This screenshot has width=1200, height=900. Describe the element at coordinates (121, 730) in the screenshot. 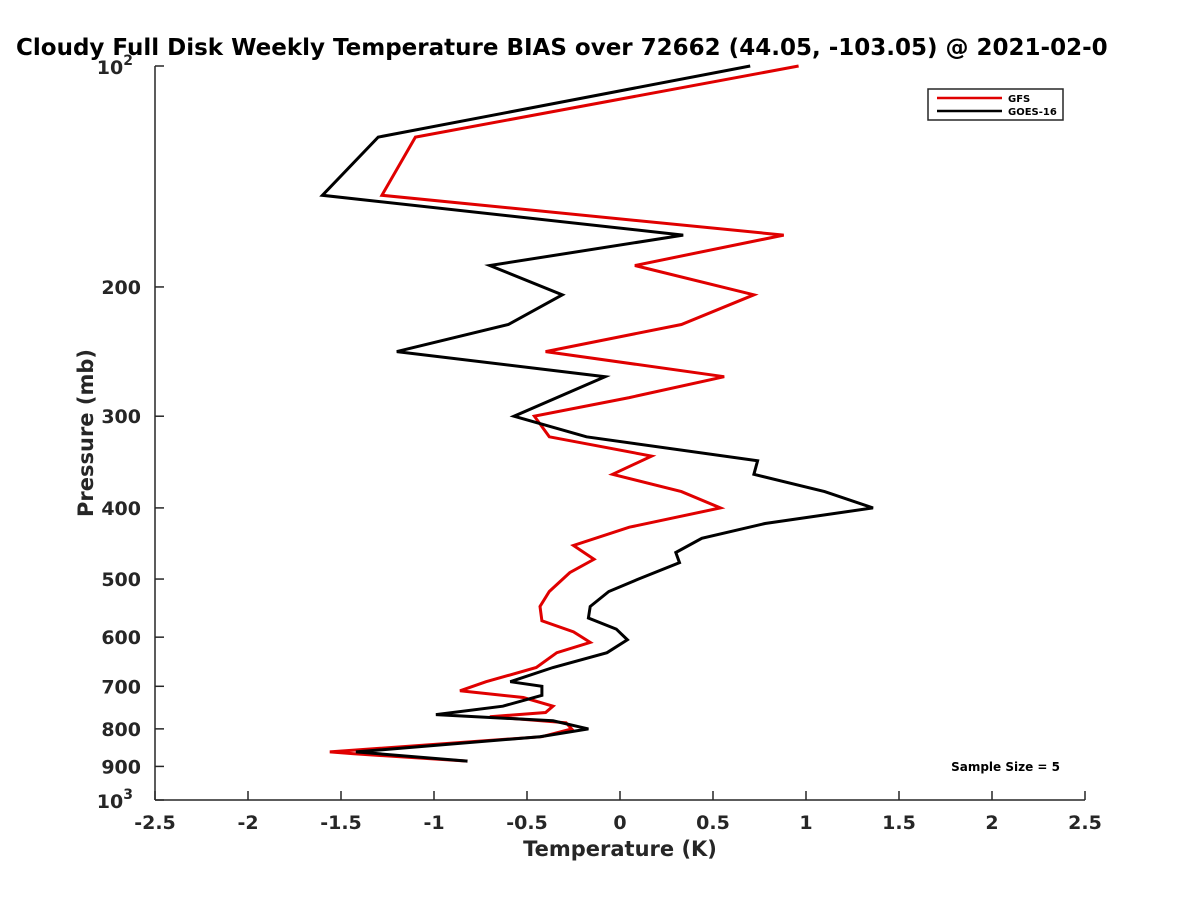

I see `y-tick-label: 800` at that location.